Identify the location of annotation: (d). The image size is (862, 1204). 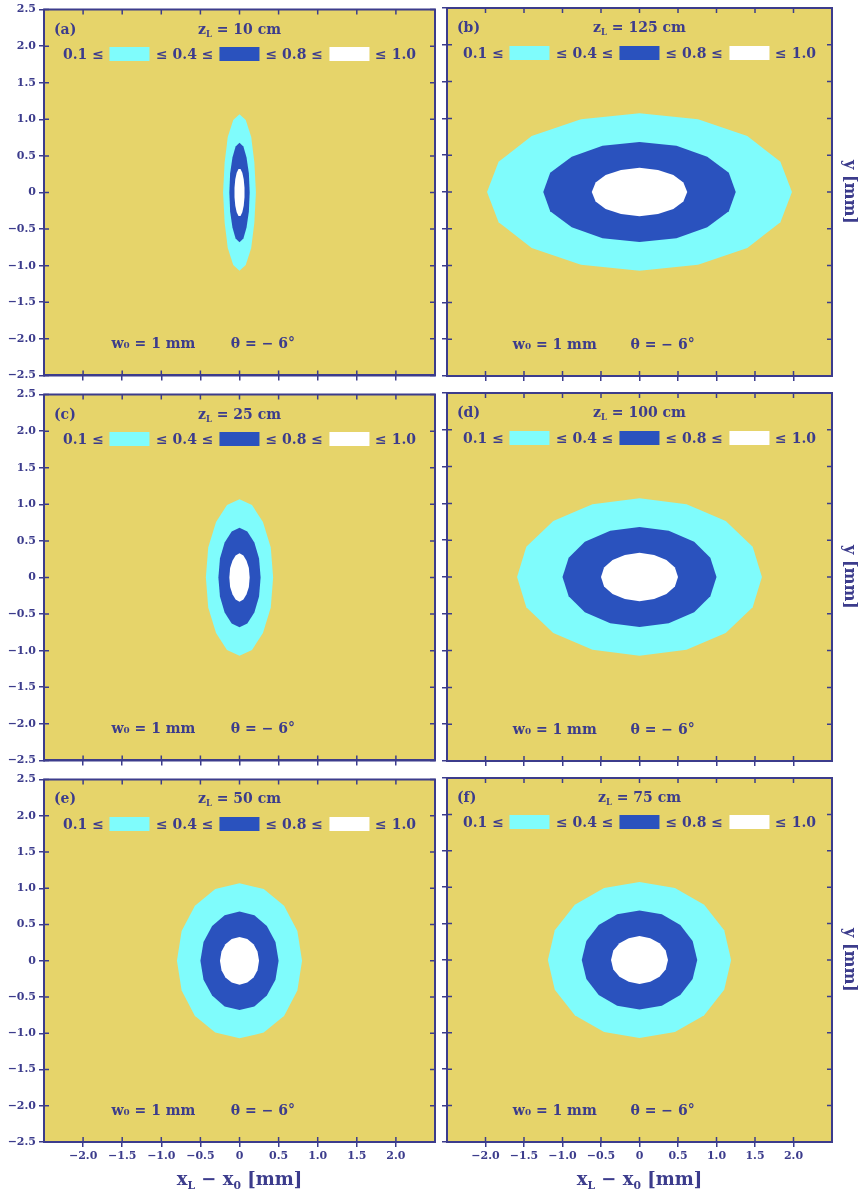
(469, 412).